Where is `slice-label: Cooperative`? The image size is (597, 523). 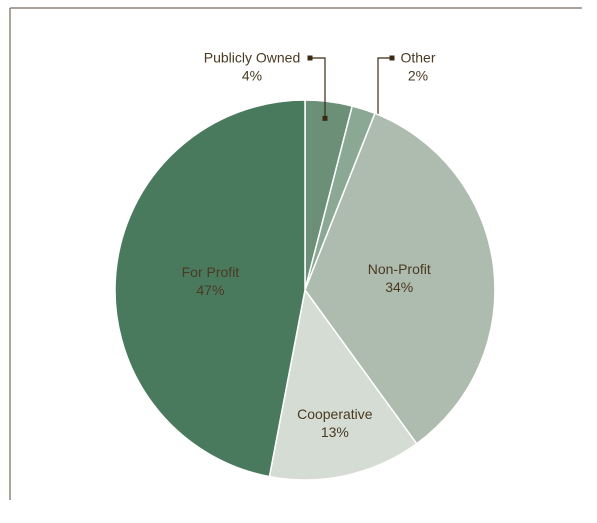 slice-label: Cooperative is located at coordinates (335, 414).